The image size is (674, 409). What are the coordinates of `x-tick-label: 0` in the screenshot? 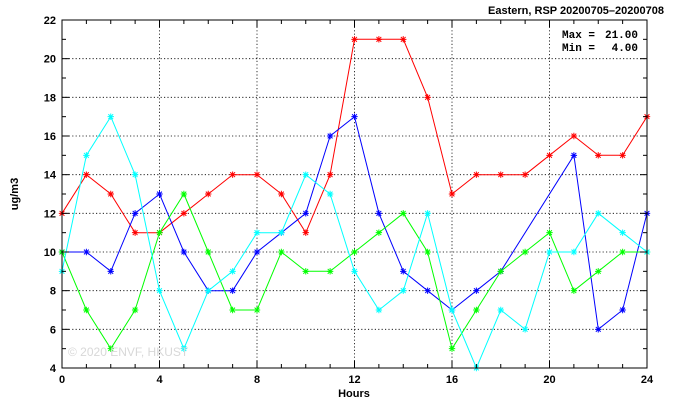 It's located at (62, 380).